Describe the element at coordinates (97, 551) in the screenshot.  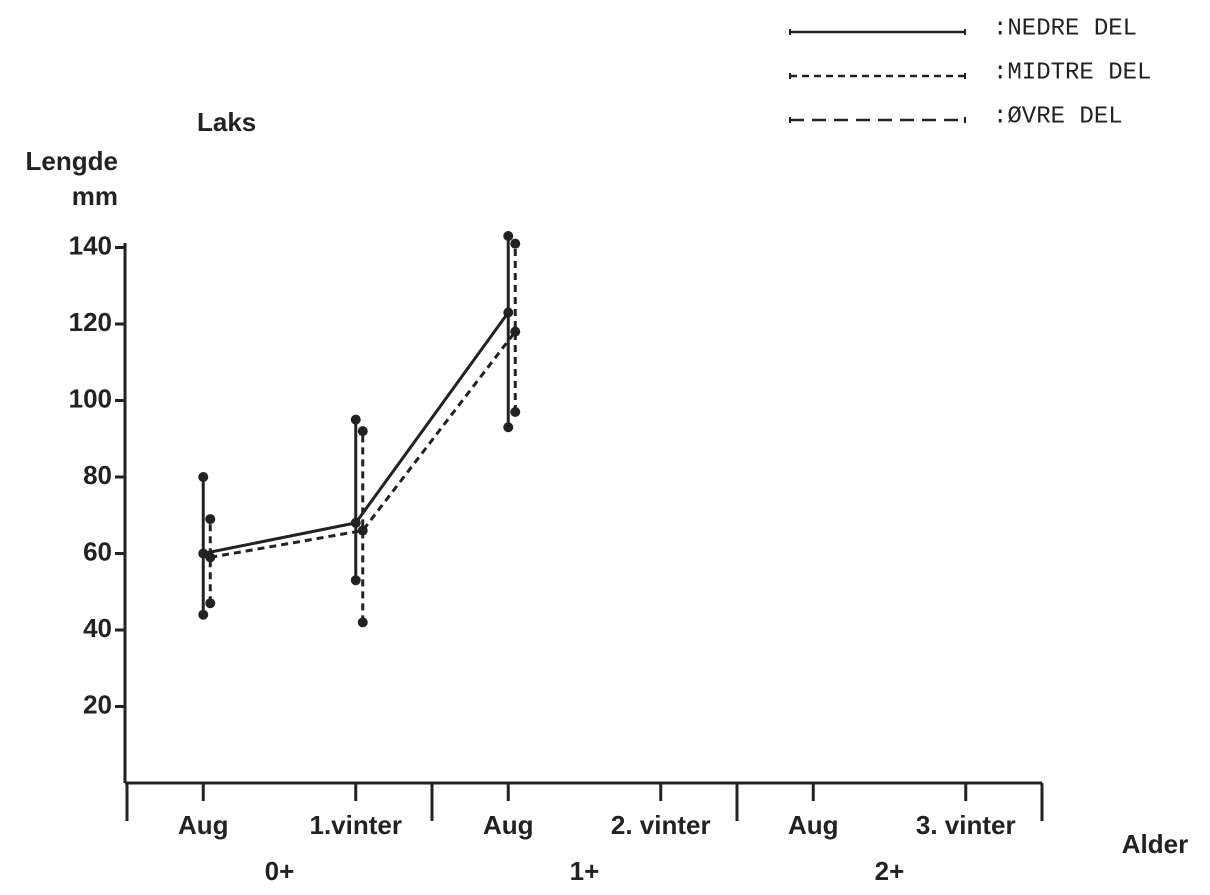
I see `y-tick-label: 60` at that location.